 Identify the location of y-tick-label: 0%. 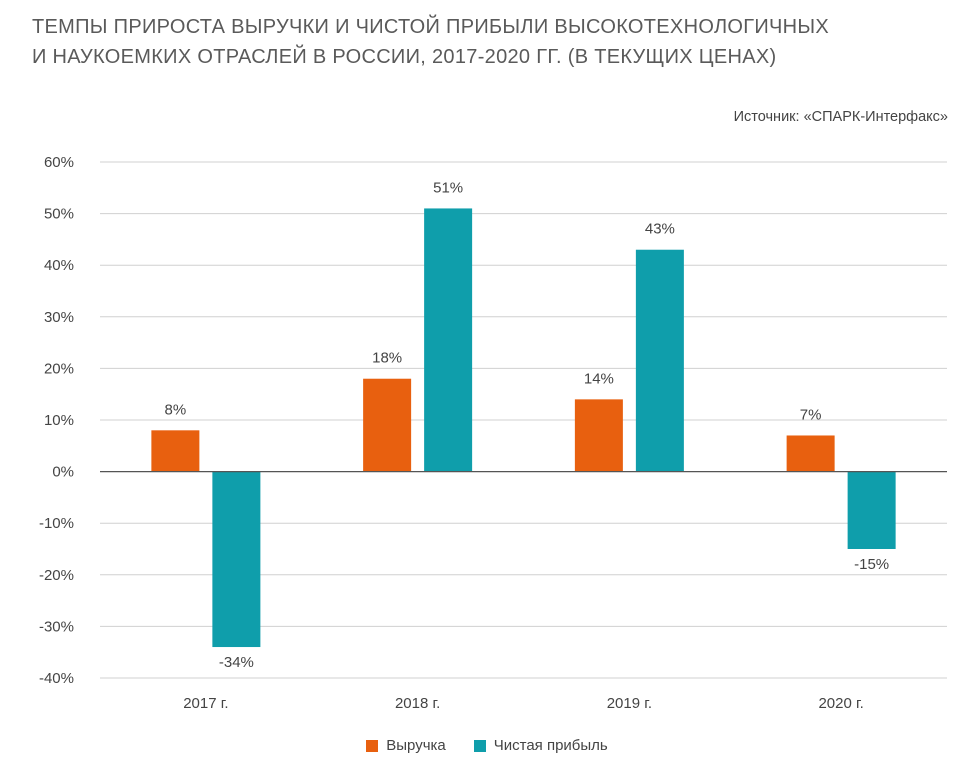
(63, 472).